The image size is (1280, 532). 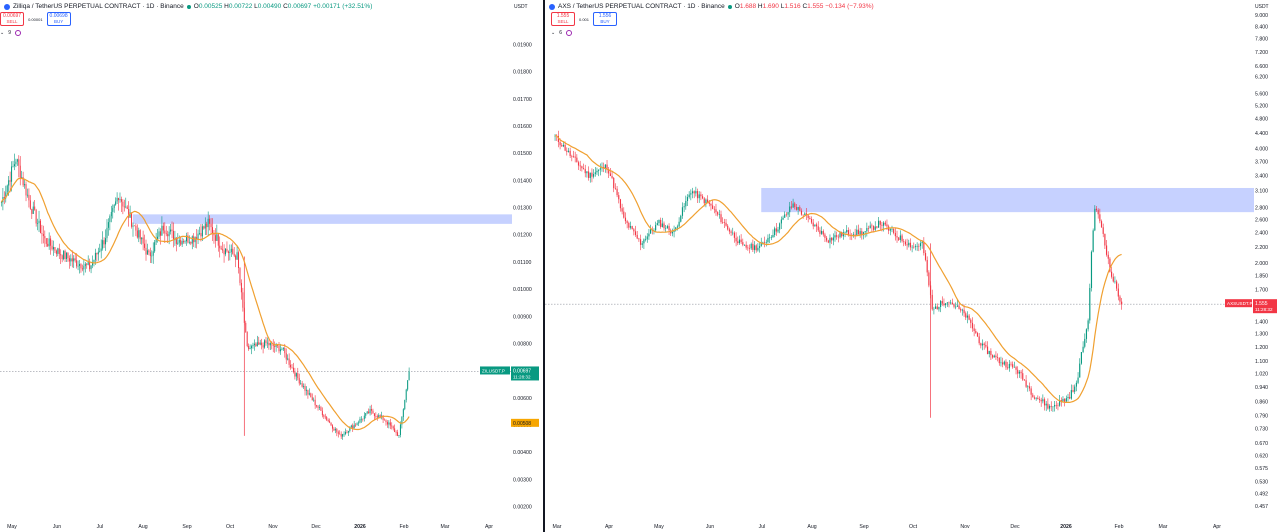 I want to click on buy-button: 0.00698 BUY, so click(x=58, y=19).